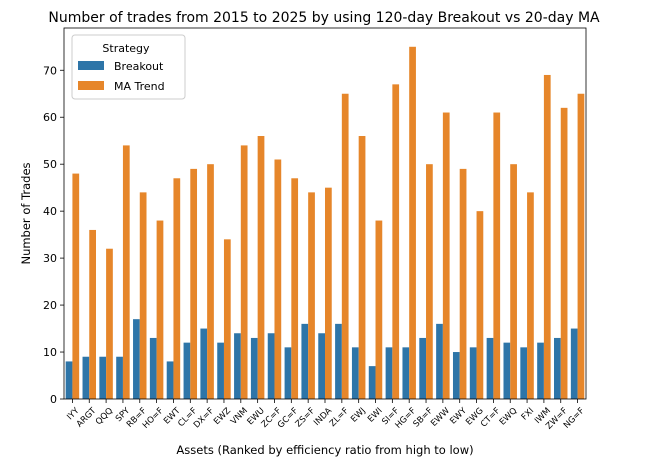  I want to click on bar-breakout-ho-f, so click(153, 368).